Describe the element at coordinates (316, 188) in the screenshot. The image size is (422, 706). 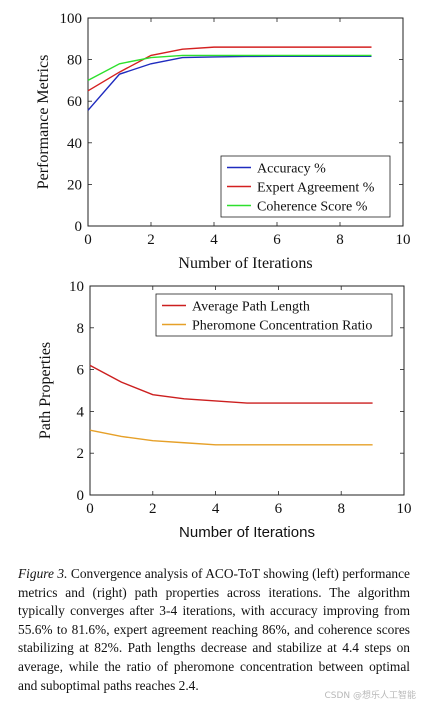
I see `legend-label-1: Expert Agreement %` at that location.